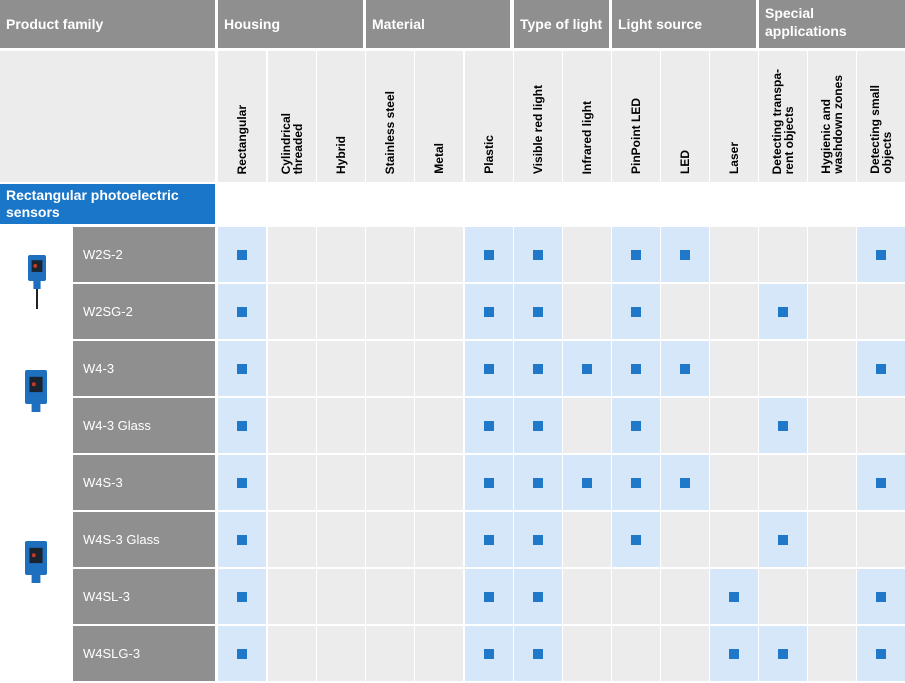 This screenshot has width=905, height=683. Describe the element at coordinates (832, 24) in the screenshot. I see `group-header-4: Special applications` at that location.